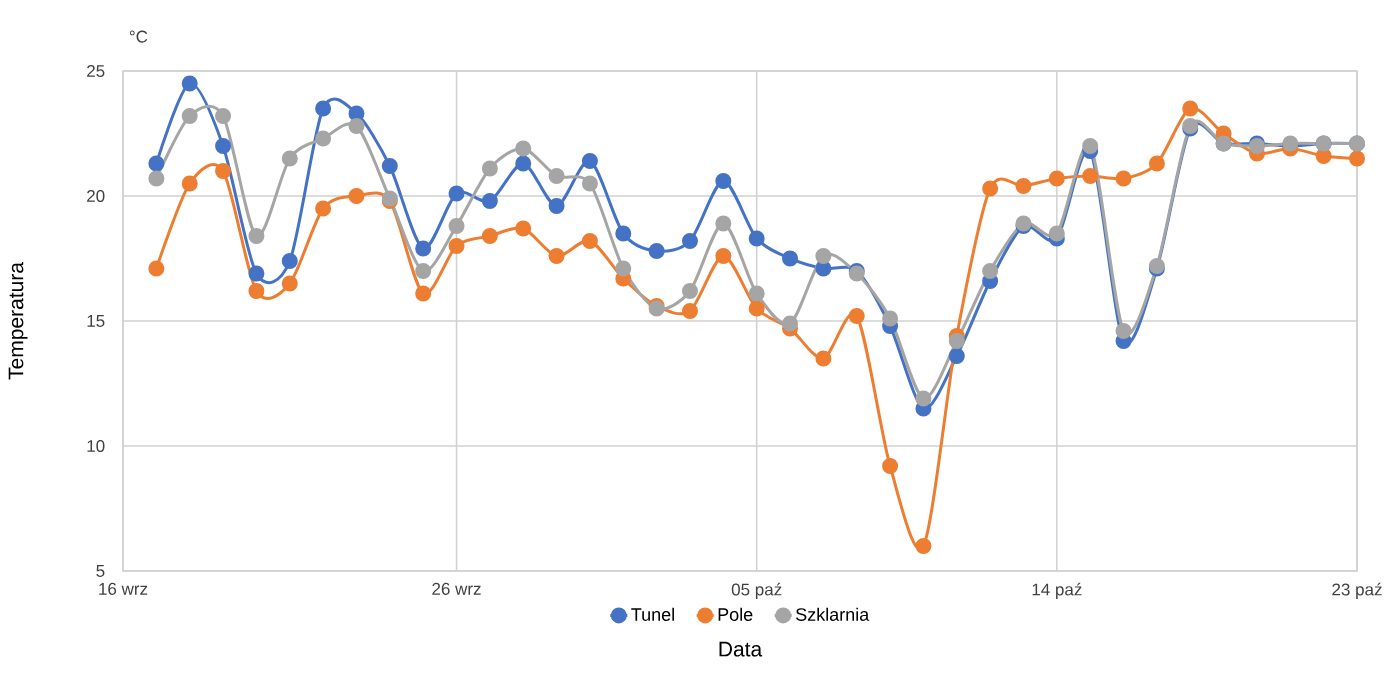  Describe the element at coordinates (100, 571) in the screenshot. I see `y-tick-label: 5` at that location.